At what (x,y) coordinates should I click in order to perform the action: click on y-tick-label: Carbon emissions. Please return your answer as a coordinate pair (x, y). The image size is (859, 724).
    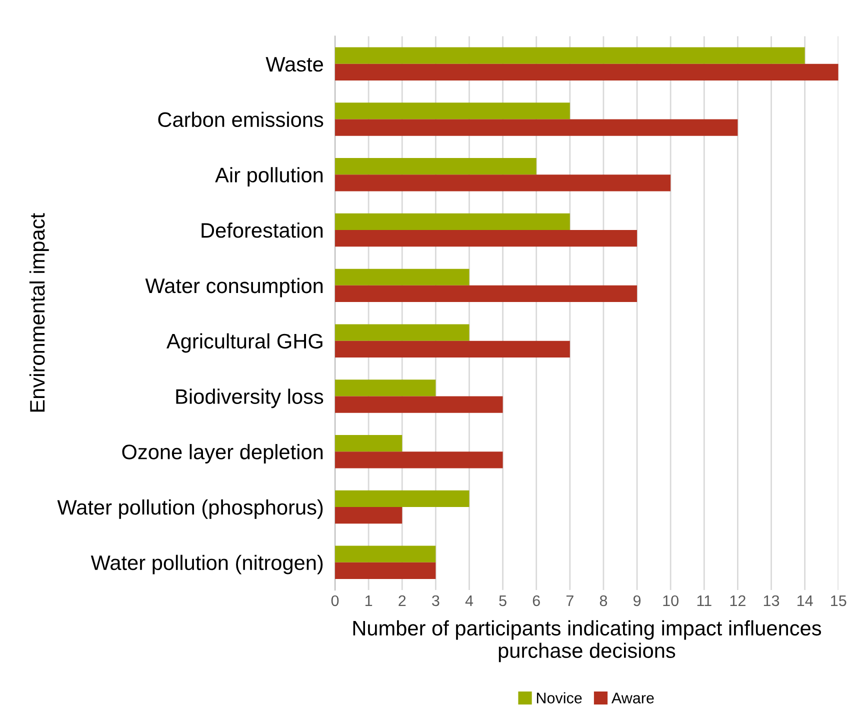
    Looking at the image, I should click on (241, 120).